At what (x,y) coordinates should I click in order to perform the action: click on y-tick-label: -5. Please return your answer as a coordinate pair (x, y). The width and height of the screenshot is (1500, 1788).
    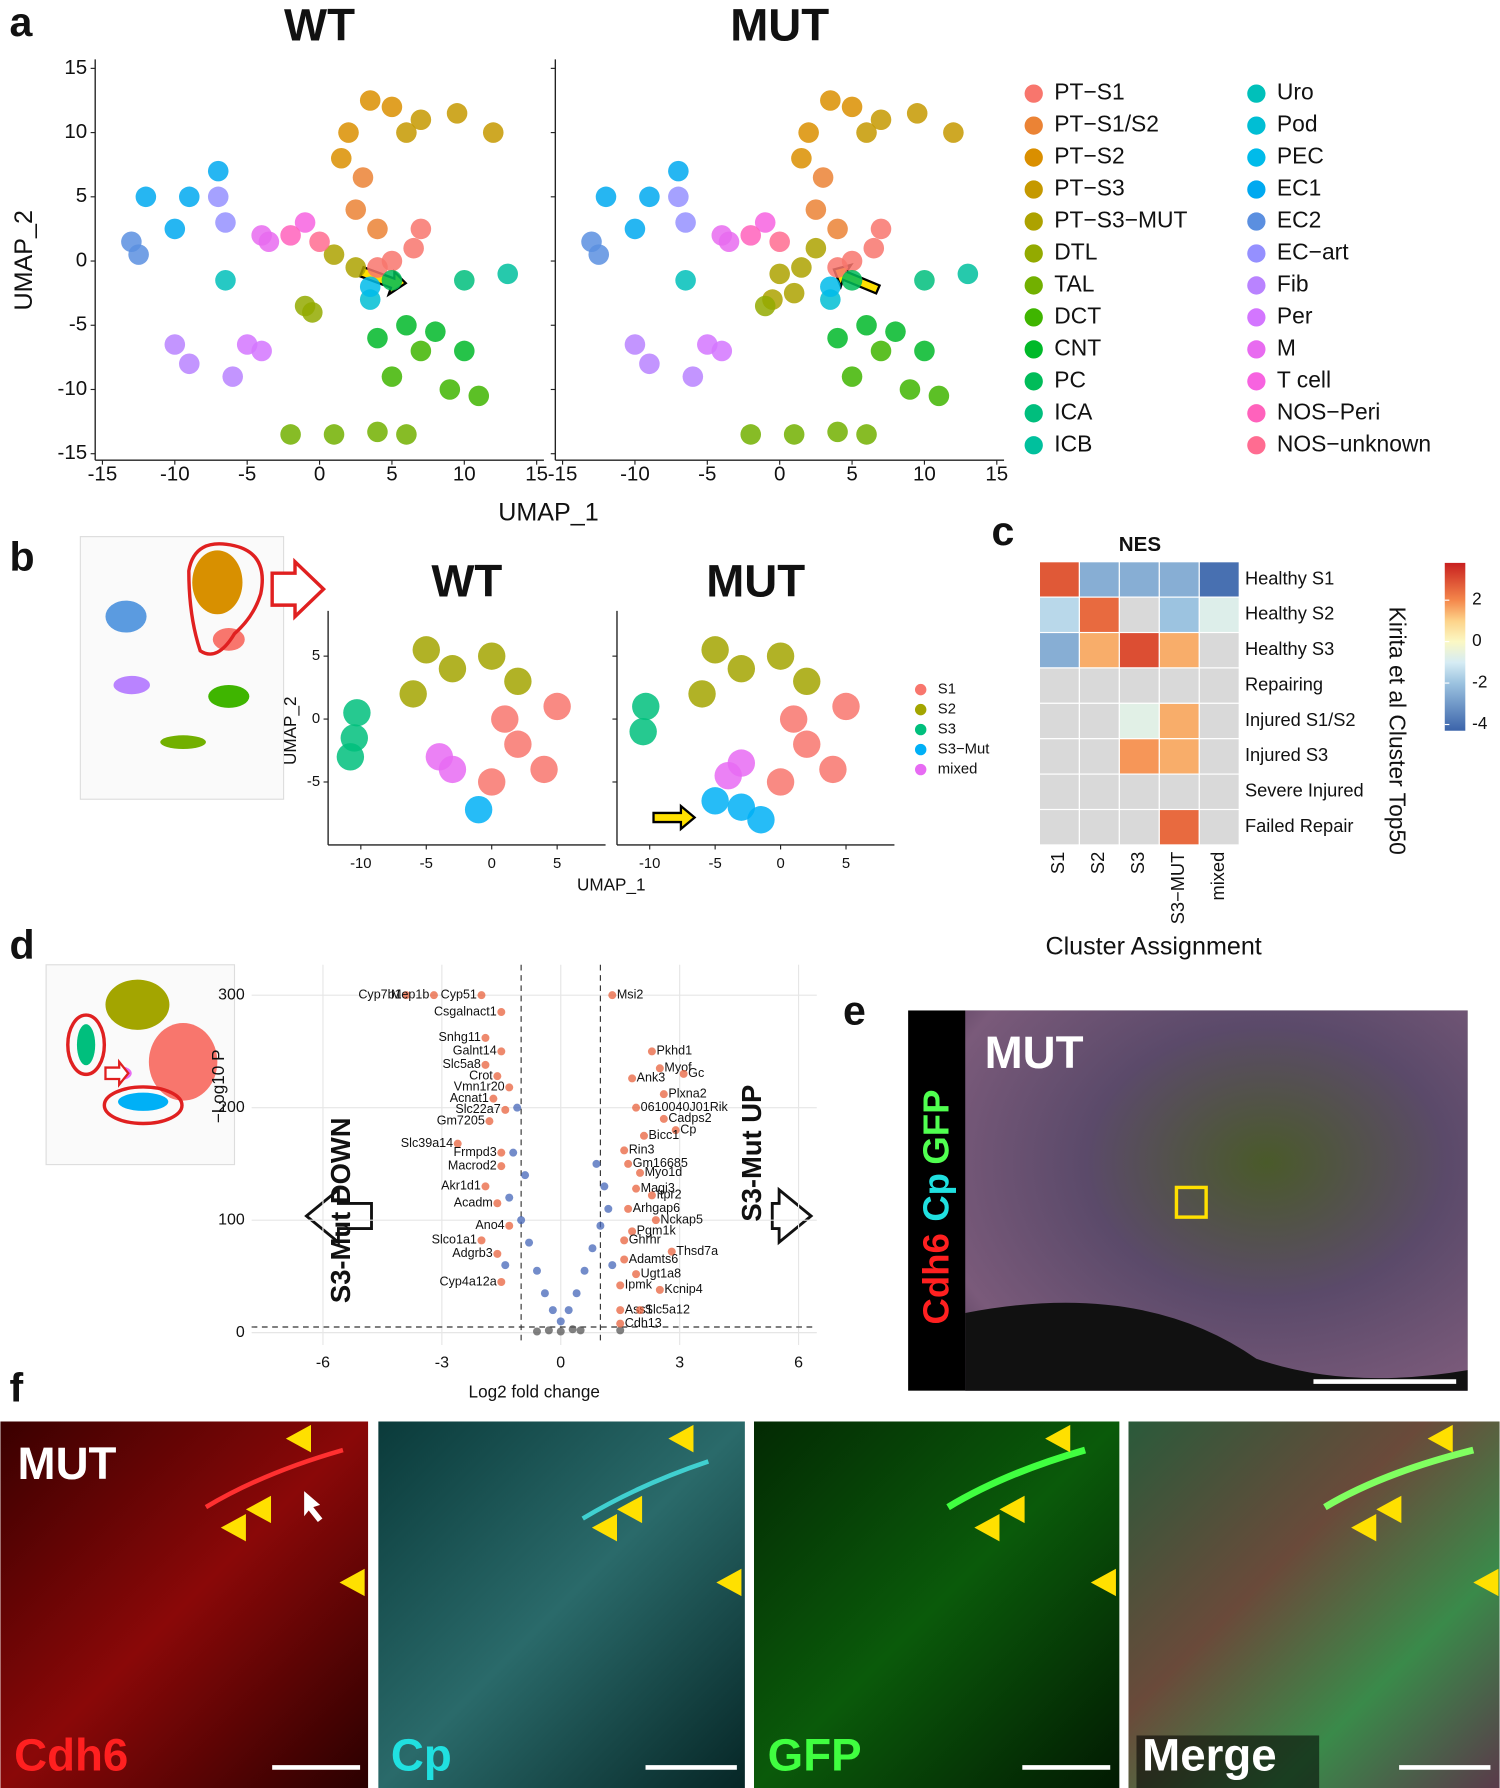
    Looking at the image, I should click on (313, 782).